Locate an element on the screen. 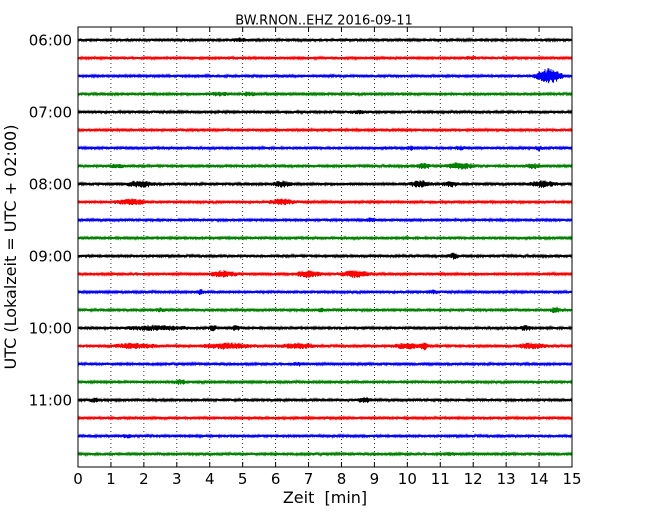 The width and height of the screenshot is (650, 520). x-tick-label: 12 is located at coordinates (473, 479).